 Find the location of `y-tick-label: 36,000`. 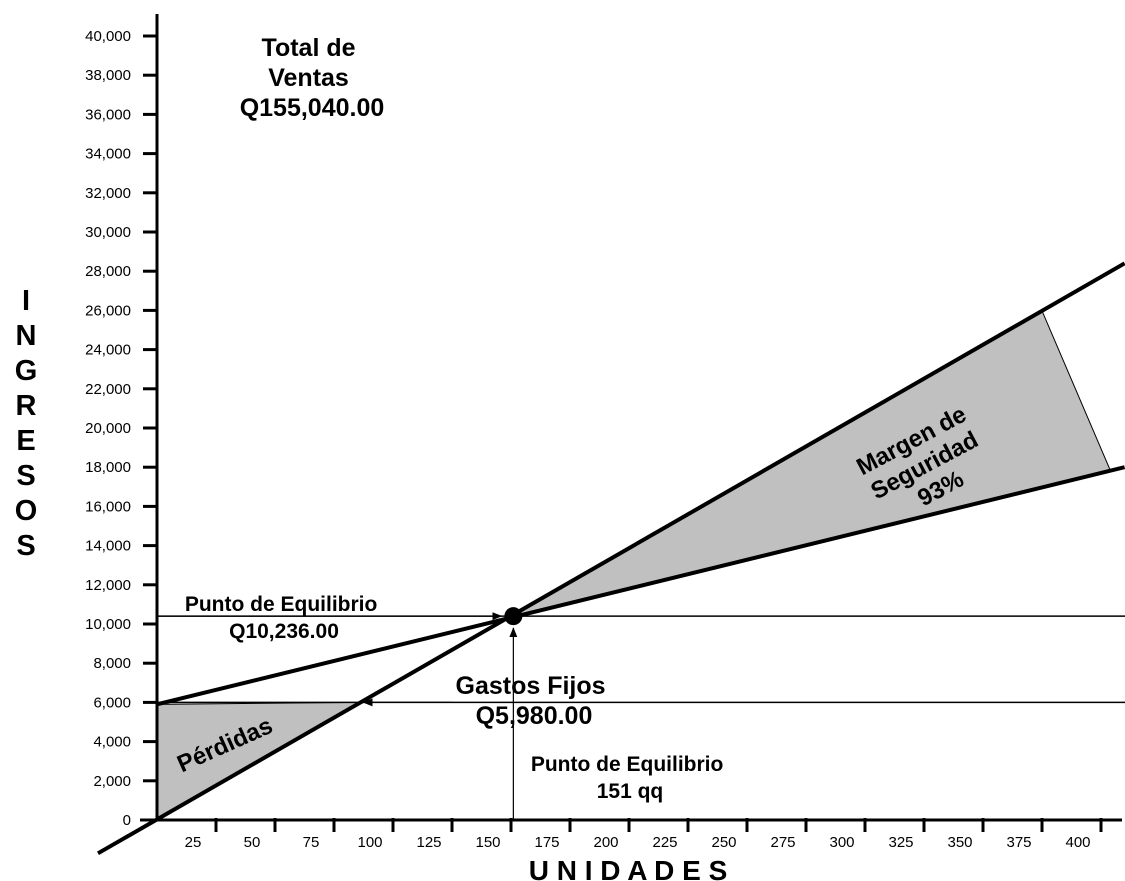

y-tick-label: 36,000 is located at coordinates (108, 114).